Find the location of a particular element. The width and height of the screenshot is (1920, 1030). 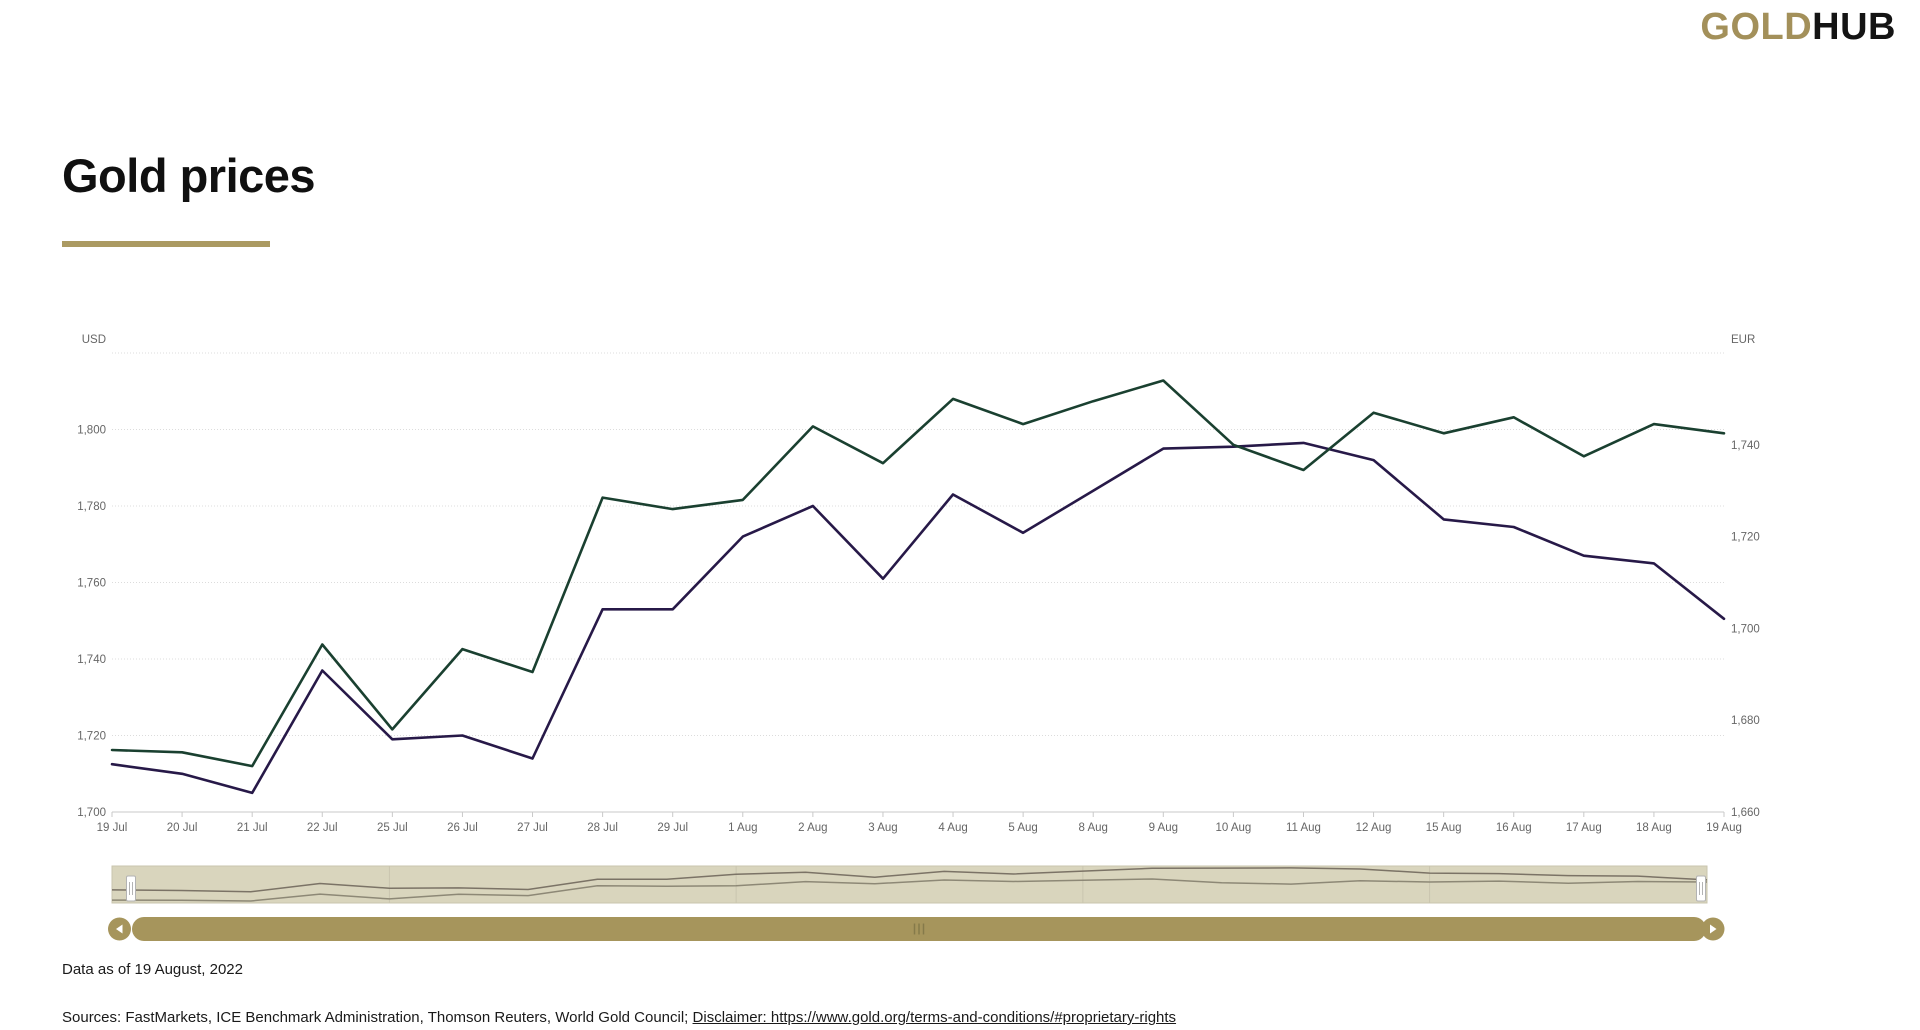

left-axis-tick-label: 1,720 is located at coordinates (91, 737).